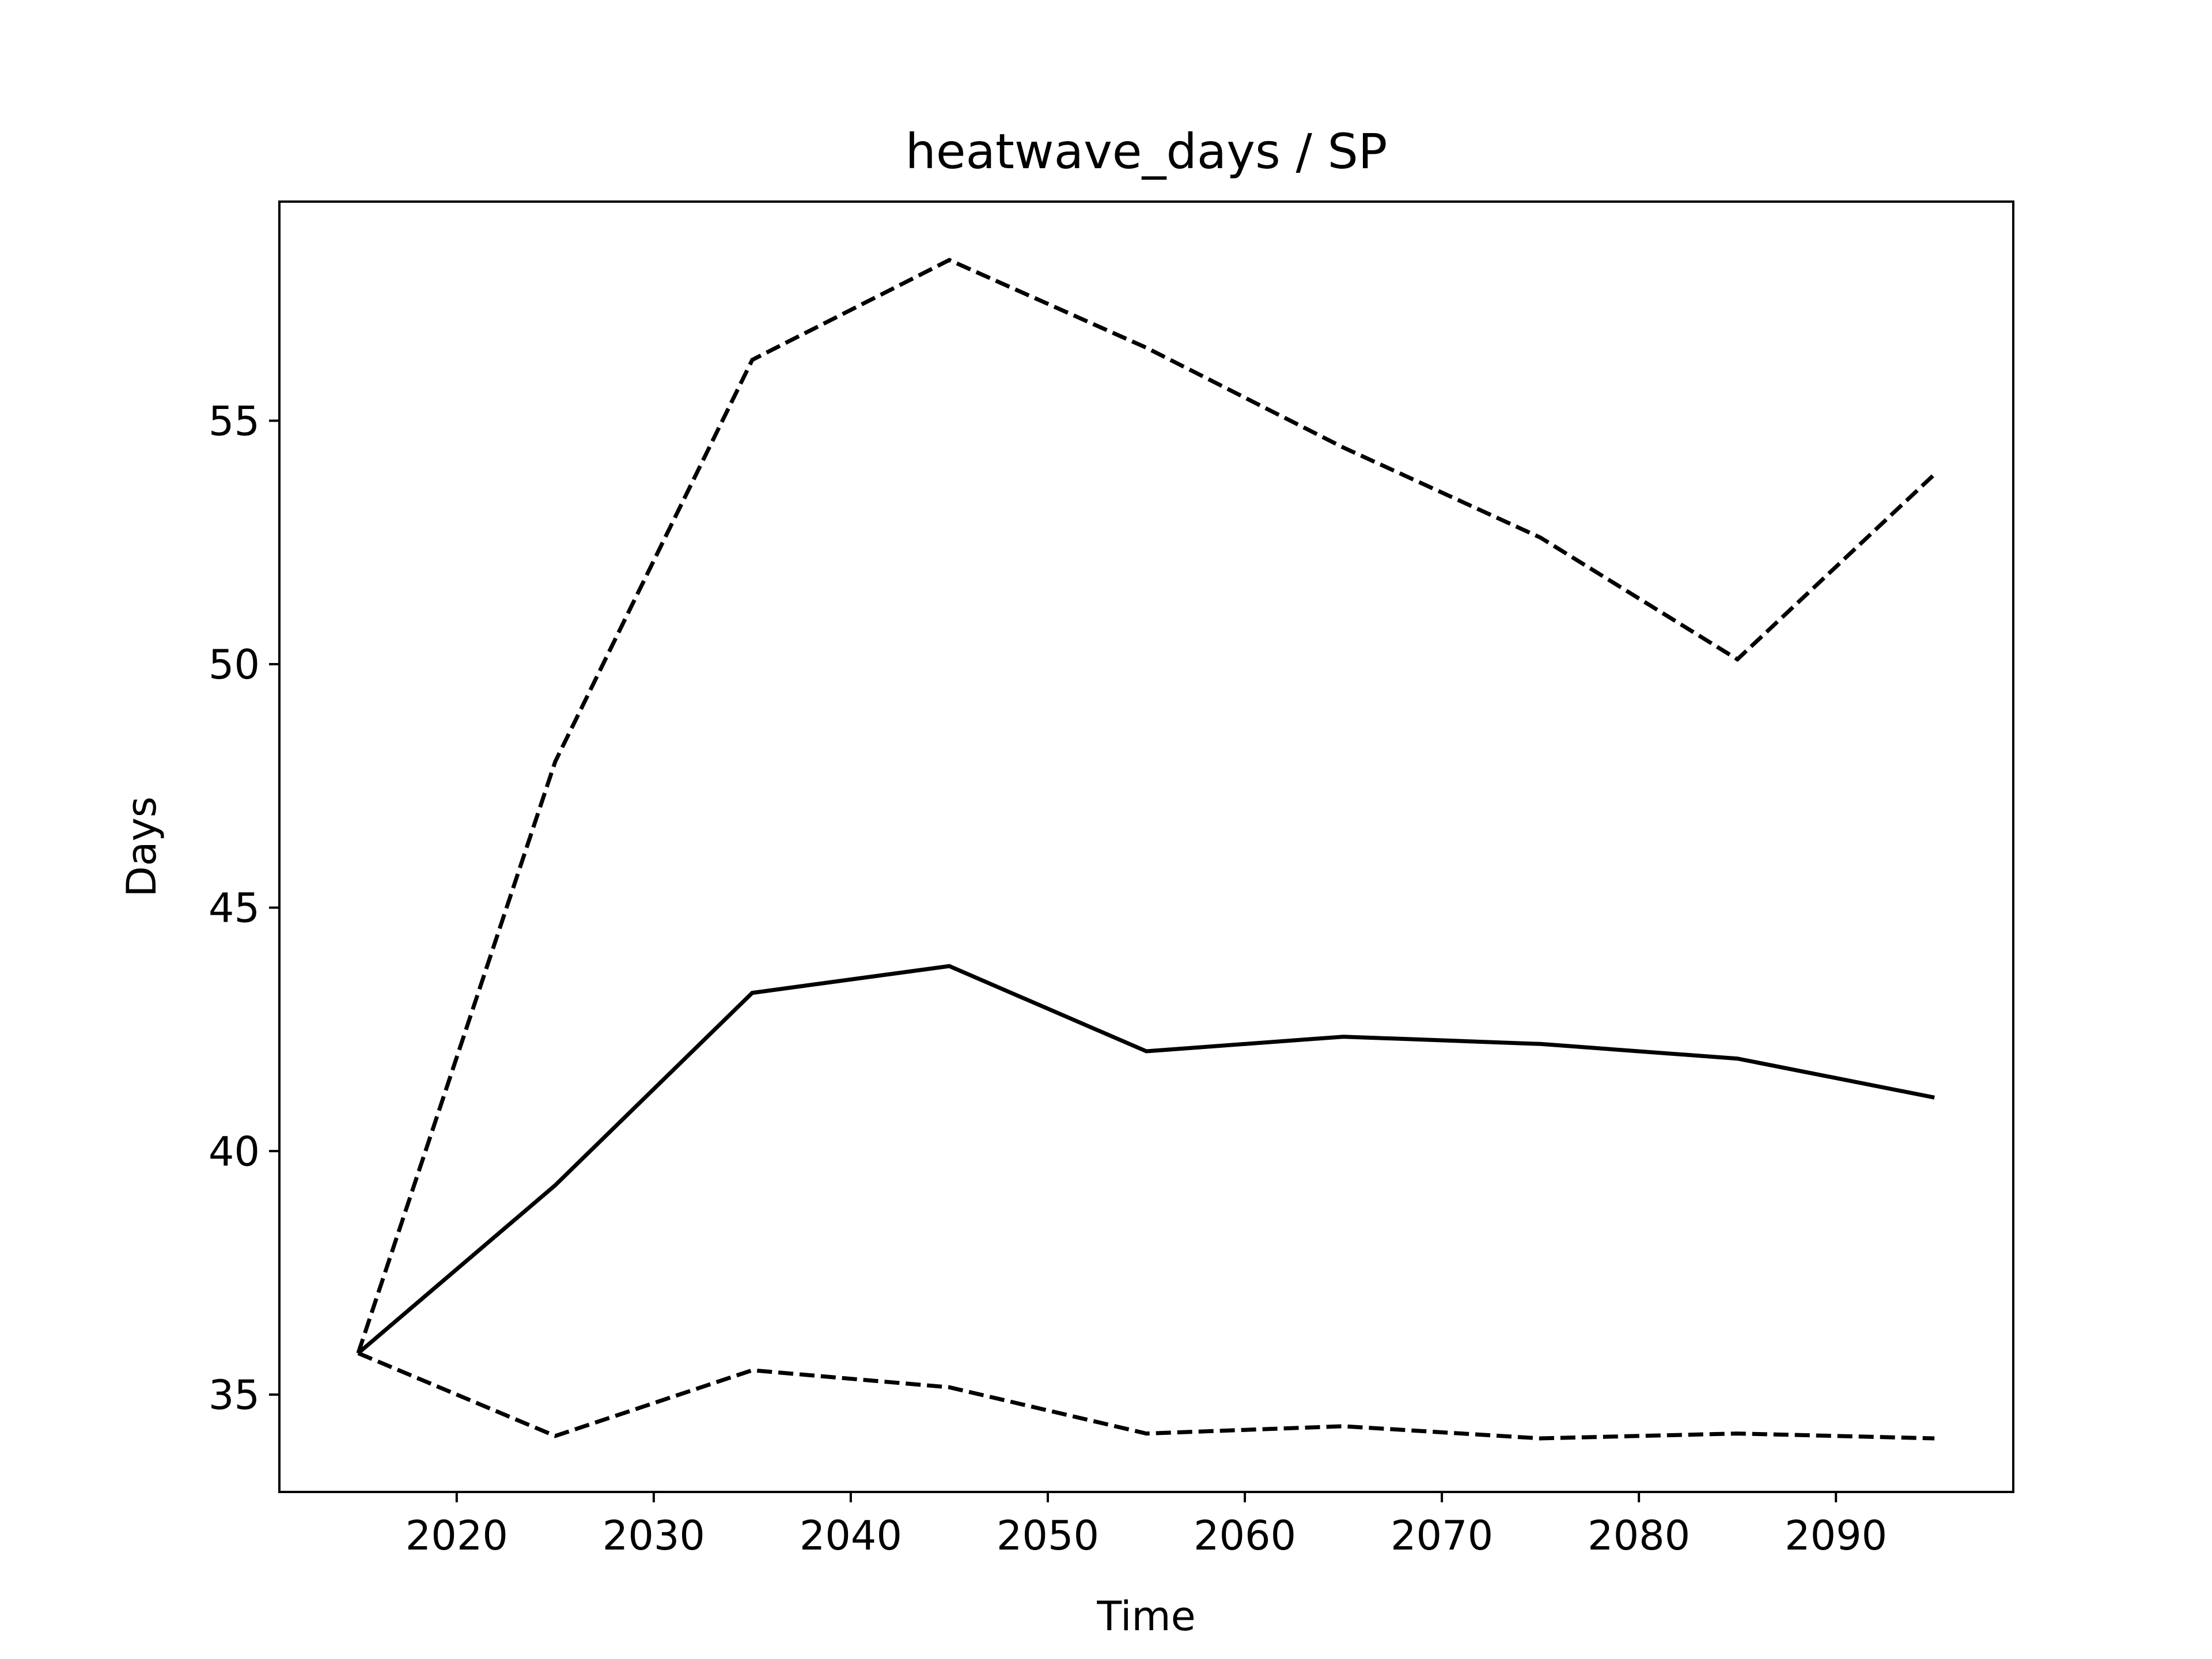 The height and width of the screenshot is (1659, 2212). Describe the element at coordinates (234, 664) in the screenshot. I see `y-tick-label: 50` at that location.